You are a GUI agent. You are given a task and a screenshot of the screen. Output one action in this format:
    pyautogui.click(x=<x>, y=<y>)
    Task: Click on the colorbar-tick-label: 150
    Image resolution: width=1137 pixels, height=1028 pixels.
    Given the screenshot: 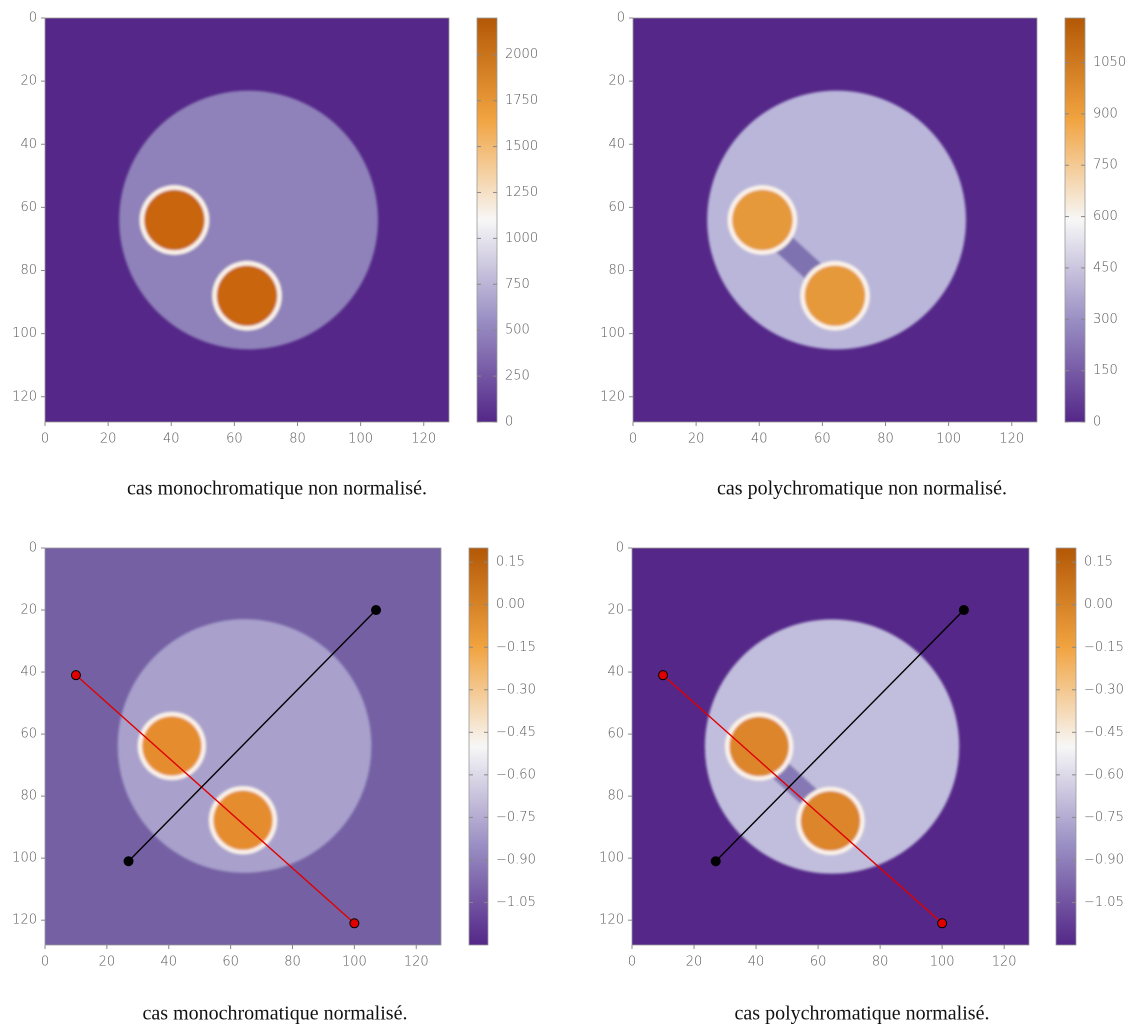 What is the action you would take?
    pyautogui.click(x=1105, y=370)
    